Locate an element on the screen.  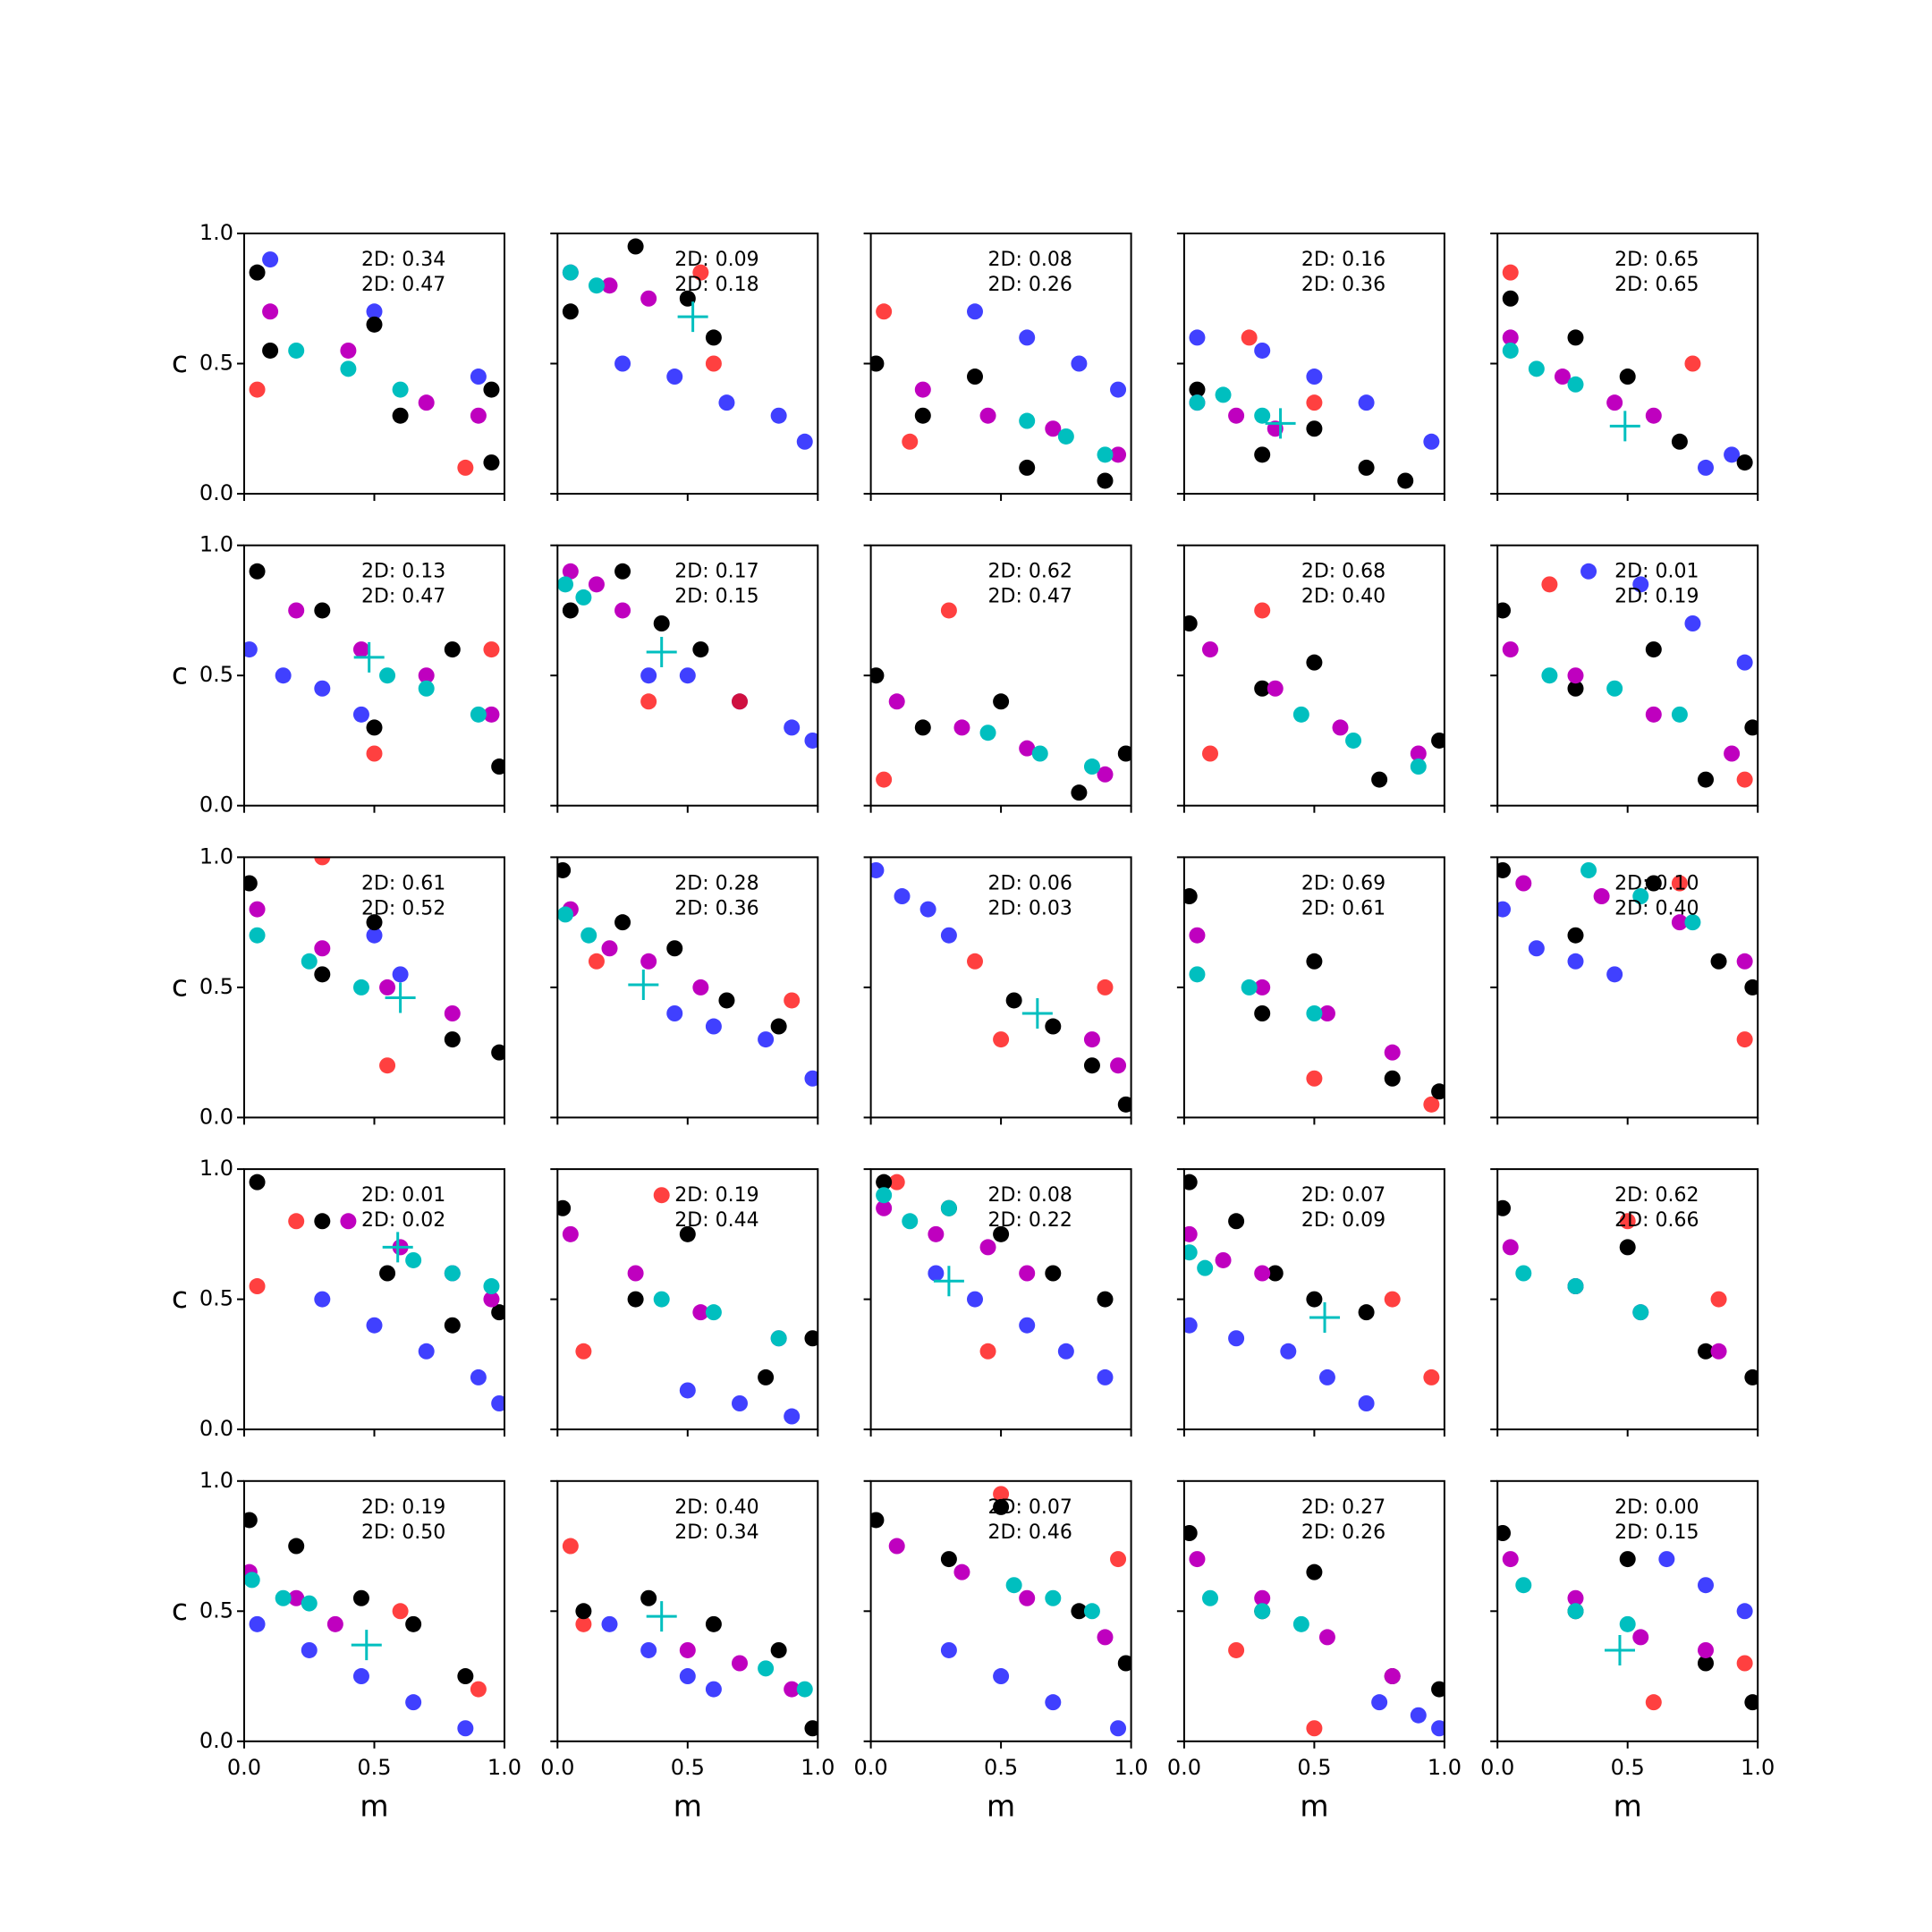
annotation: 2D: 0.28 is located at coordinates (716, 883).